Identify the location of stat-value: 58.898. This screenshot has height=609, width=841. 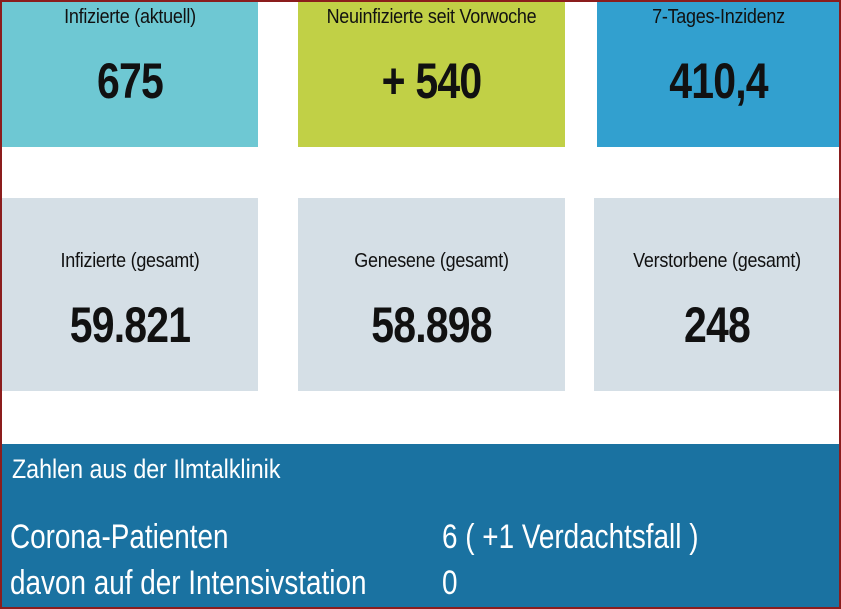
(431, 325).